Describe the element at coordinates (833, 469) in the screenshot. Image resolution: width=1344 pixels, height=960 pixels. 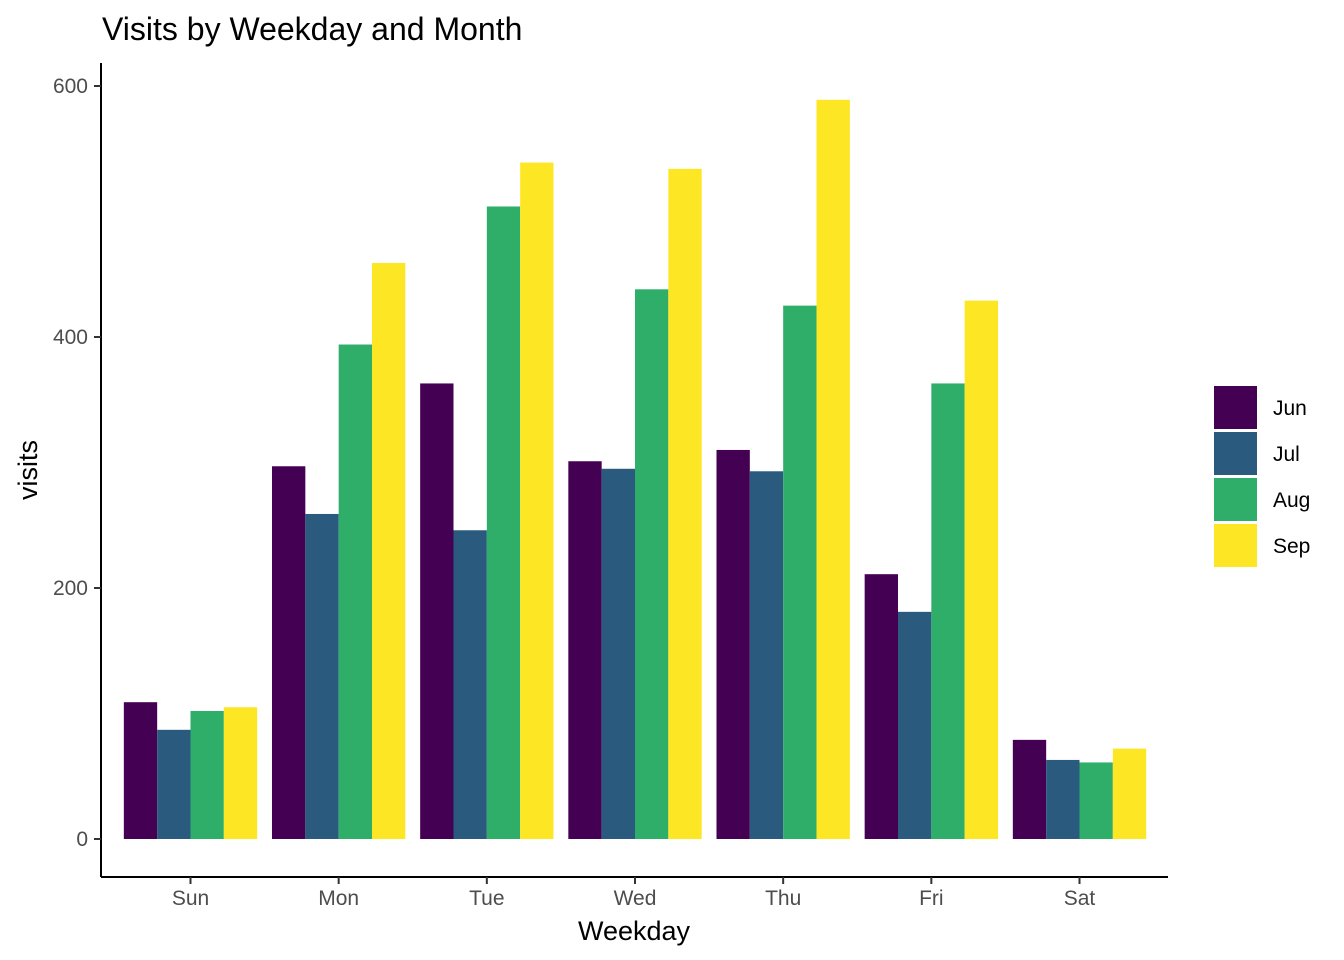
I see `bar-sep-thu` at that location.